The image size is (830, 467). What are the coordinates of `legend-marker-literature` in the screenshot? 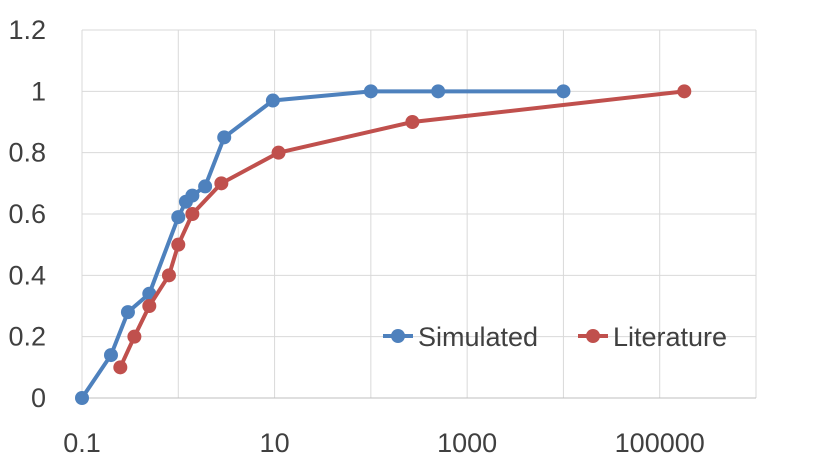 It's located at (593, 336).